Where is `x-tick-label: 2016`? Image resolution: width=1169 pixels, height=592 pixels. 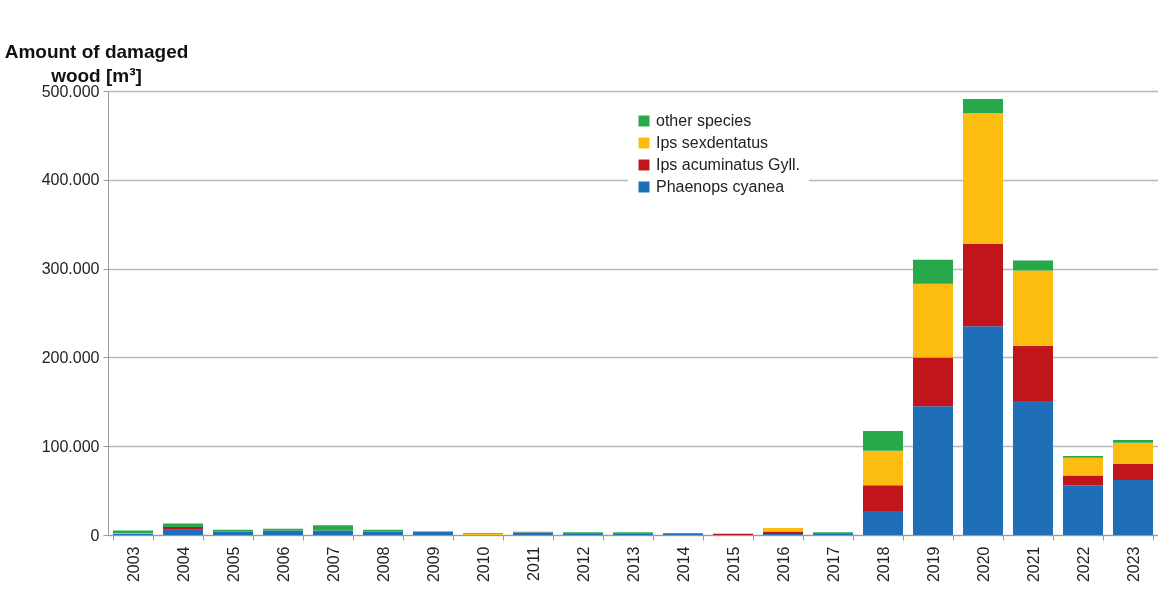
x-tick-label: 2016 is located at coordinates (783, 564).